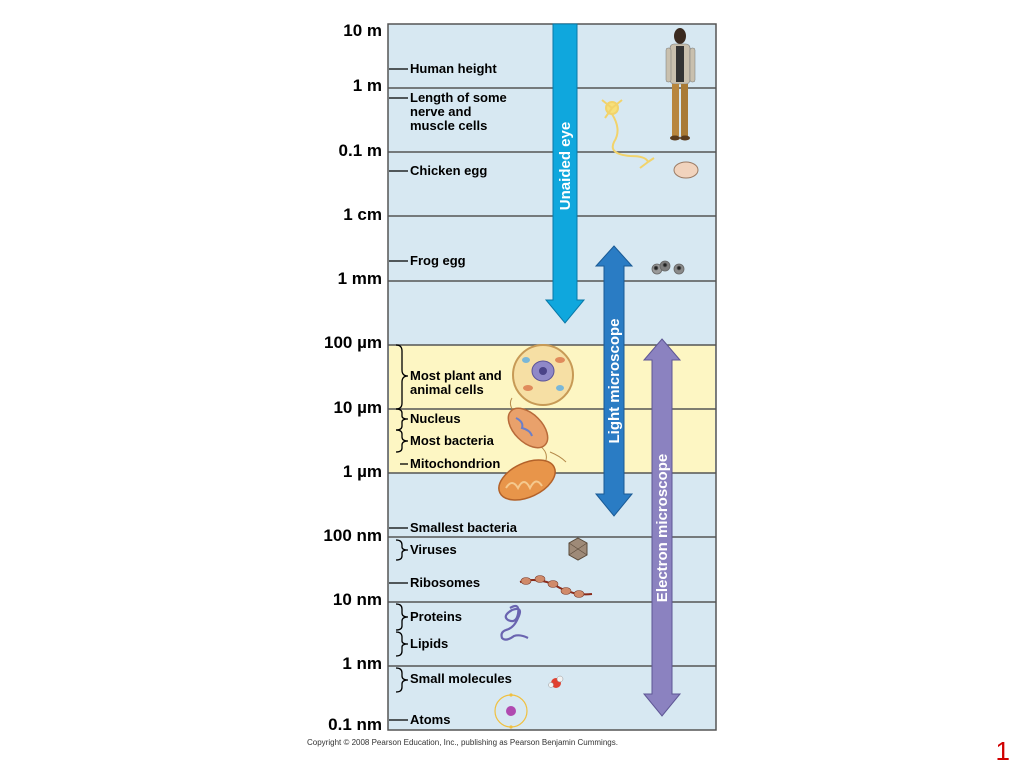  What do you see at coordinates (367, 85) in the screenshot?
I see `scale-label-1m: 1 m` at bounding box center [367, 85].